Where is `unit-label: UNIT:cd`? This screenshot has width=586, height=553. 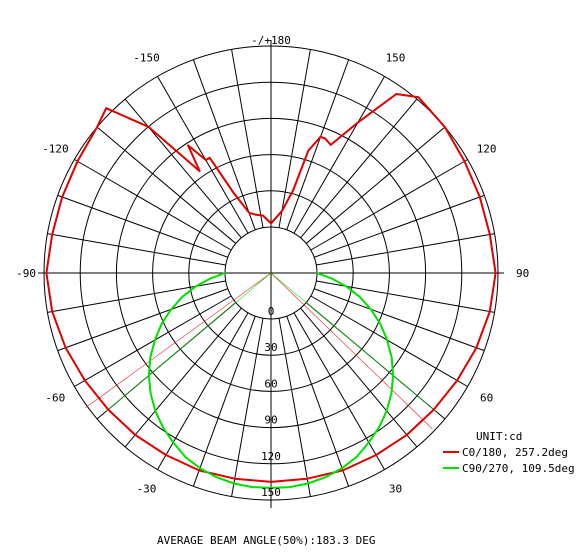
unit-label: UNIT:cd is located at coordinates (499, 436).